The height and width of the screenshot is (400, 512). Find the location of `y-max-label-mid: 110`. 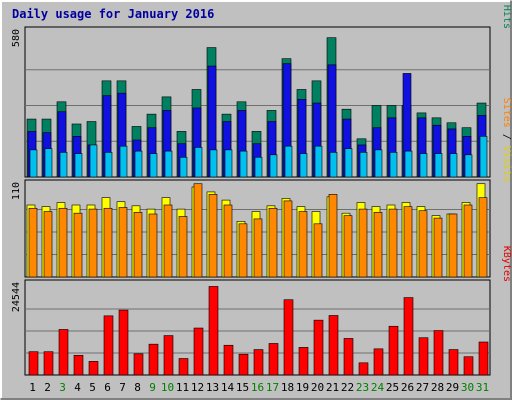

y-max-label-mid: 110 is located at coordinates (16, 191).